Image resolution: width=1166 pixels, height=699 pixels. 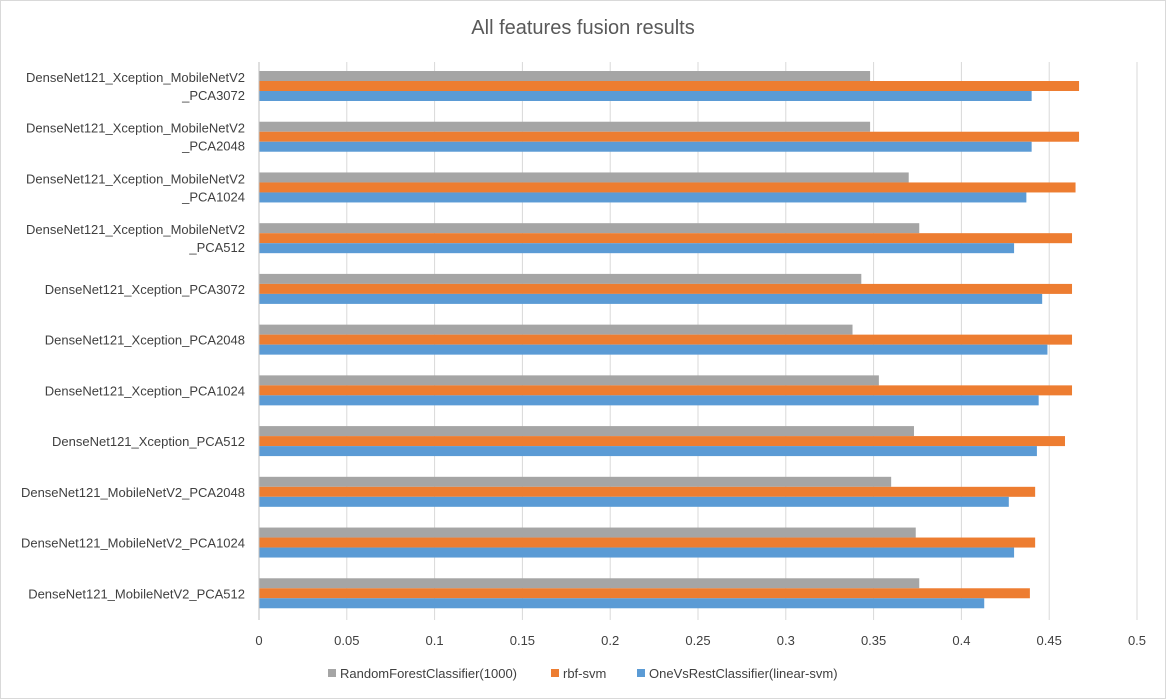 I want to click on x-tick-label: 0.25, so click(x=697, y=640).